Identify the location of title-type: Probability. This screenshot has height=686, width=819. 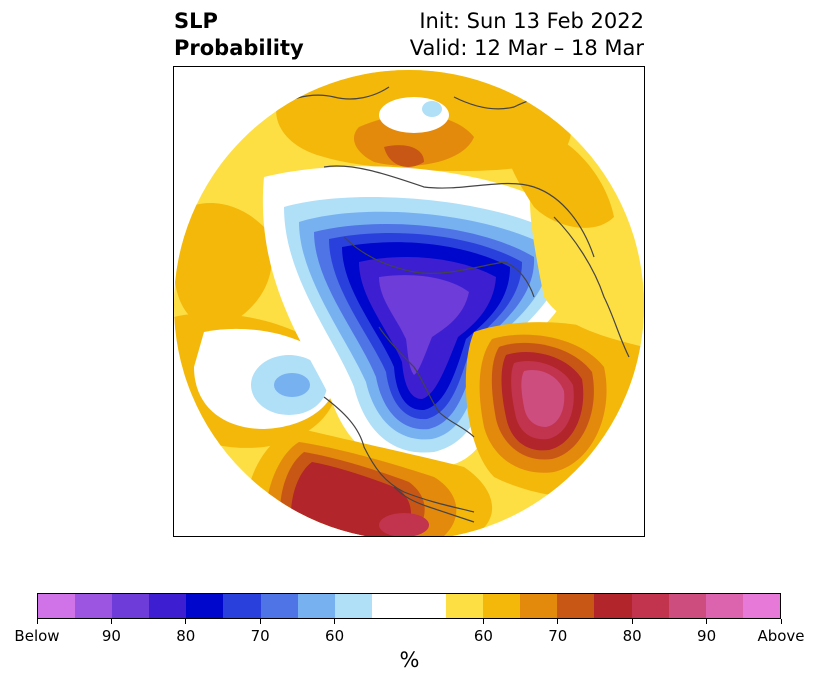
(239, 48).